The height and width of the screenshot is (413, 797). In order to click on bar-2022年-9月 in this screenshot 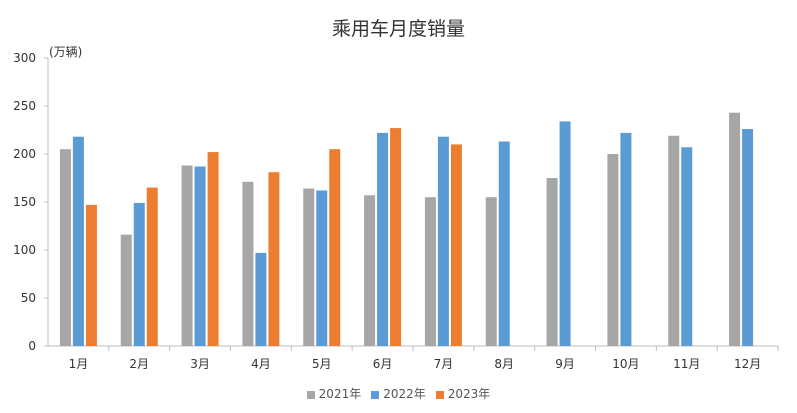, I will do `click(565, 233)`.